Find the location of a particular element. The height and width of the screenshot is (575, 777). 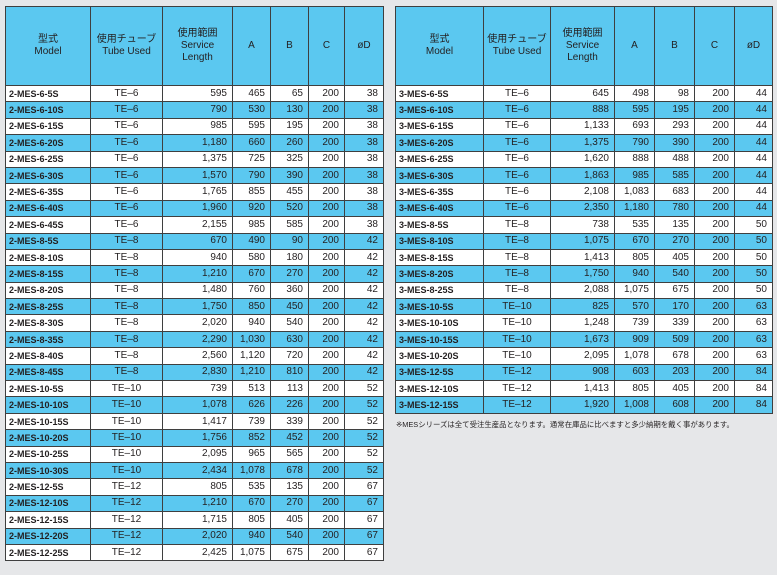

cell-a: 1,210 is located at coordinates (251, 372).